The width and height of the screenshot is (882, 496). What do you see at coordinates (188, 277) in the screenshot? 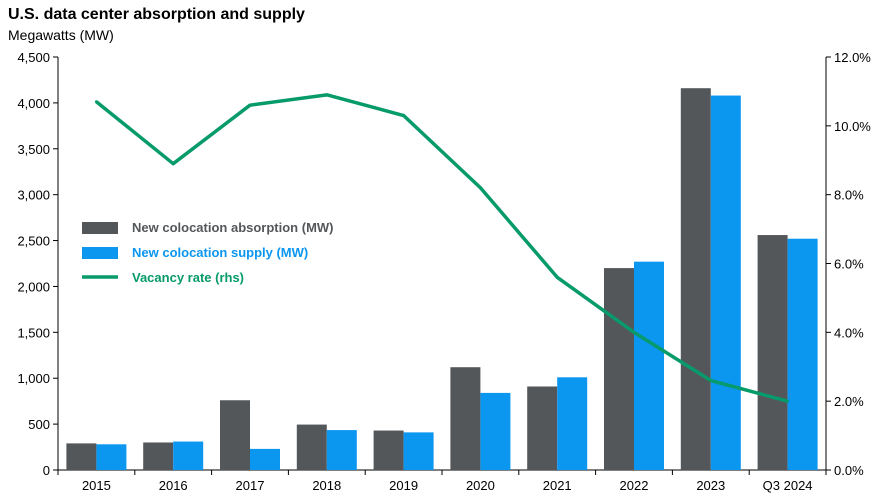
I see `legend-label: Vacancy rate (rhs)` at bounding box center [188, 277].